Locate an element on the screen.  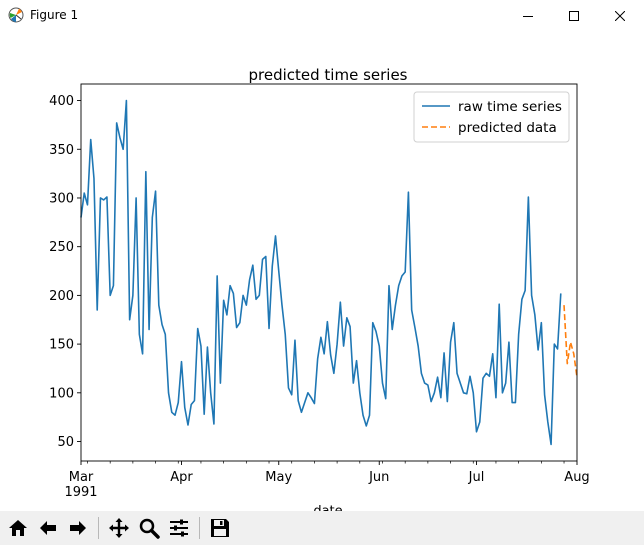
y-tick-label: 400 is located at coordinates (61, 101).